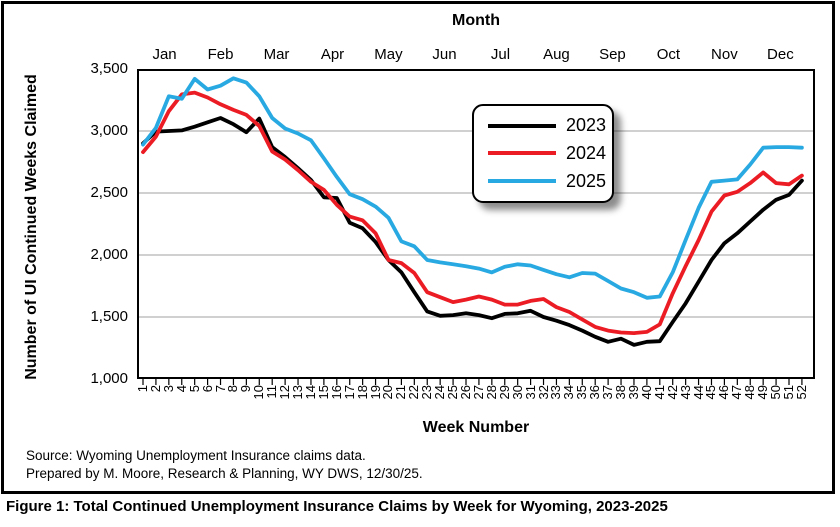 The image size is (840, 527). What do you see at coordinates (612, 54) in the screenshot?
I see `month-label: Sep` at bounding box center [612, 54].